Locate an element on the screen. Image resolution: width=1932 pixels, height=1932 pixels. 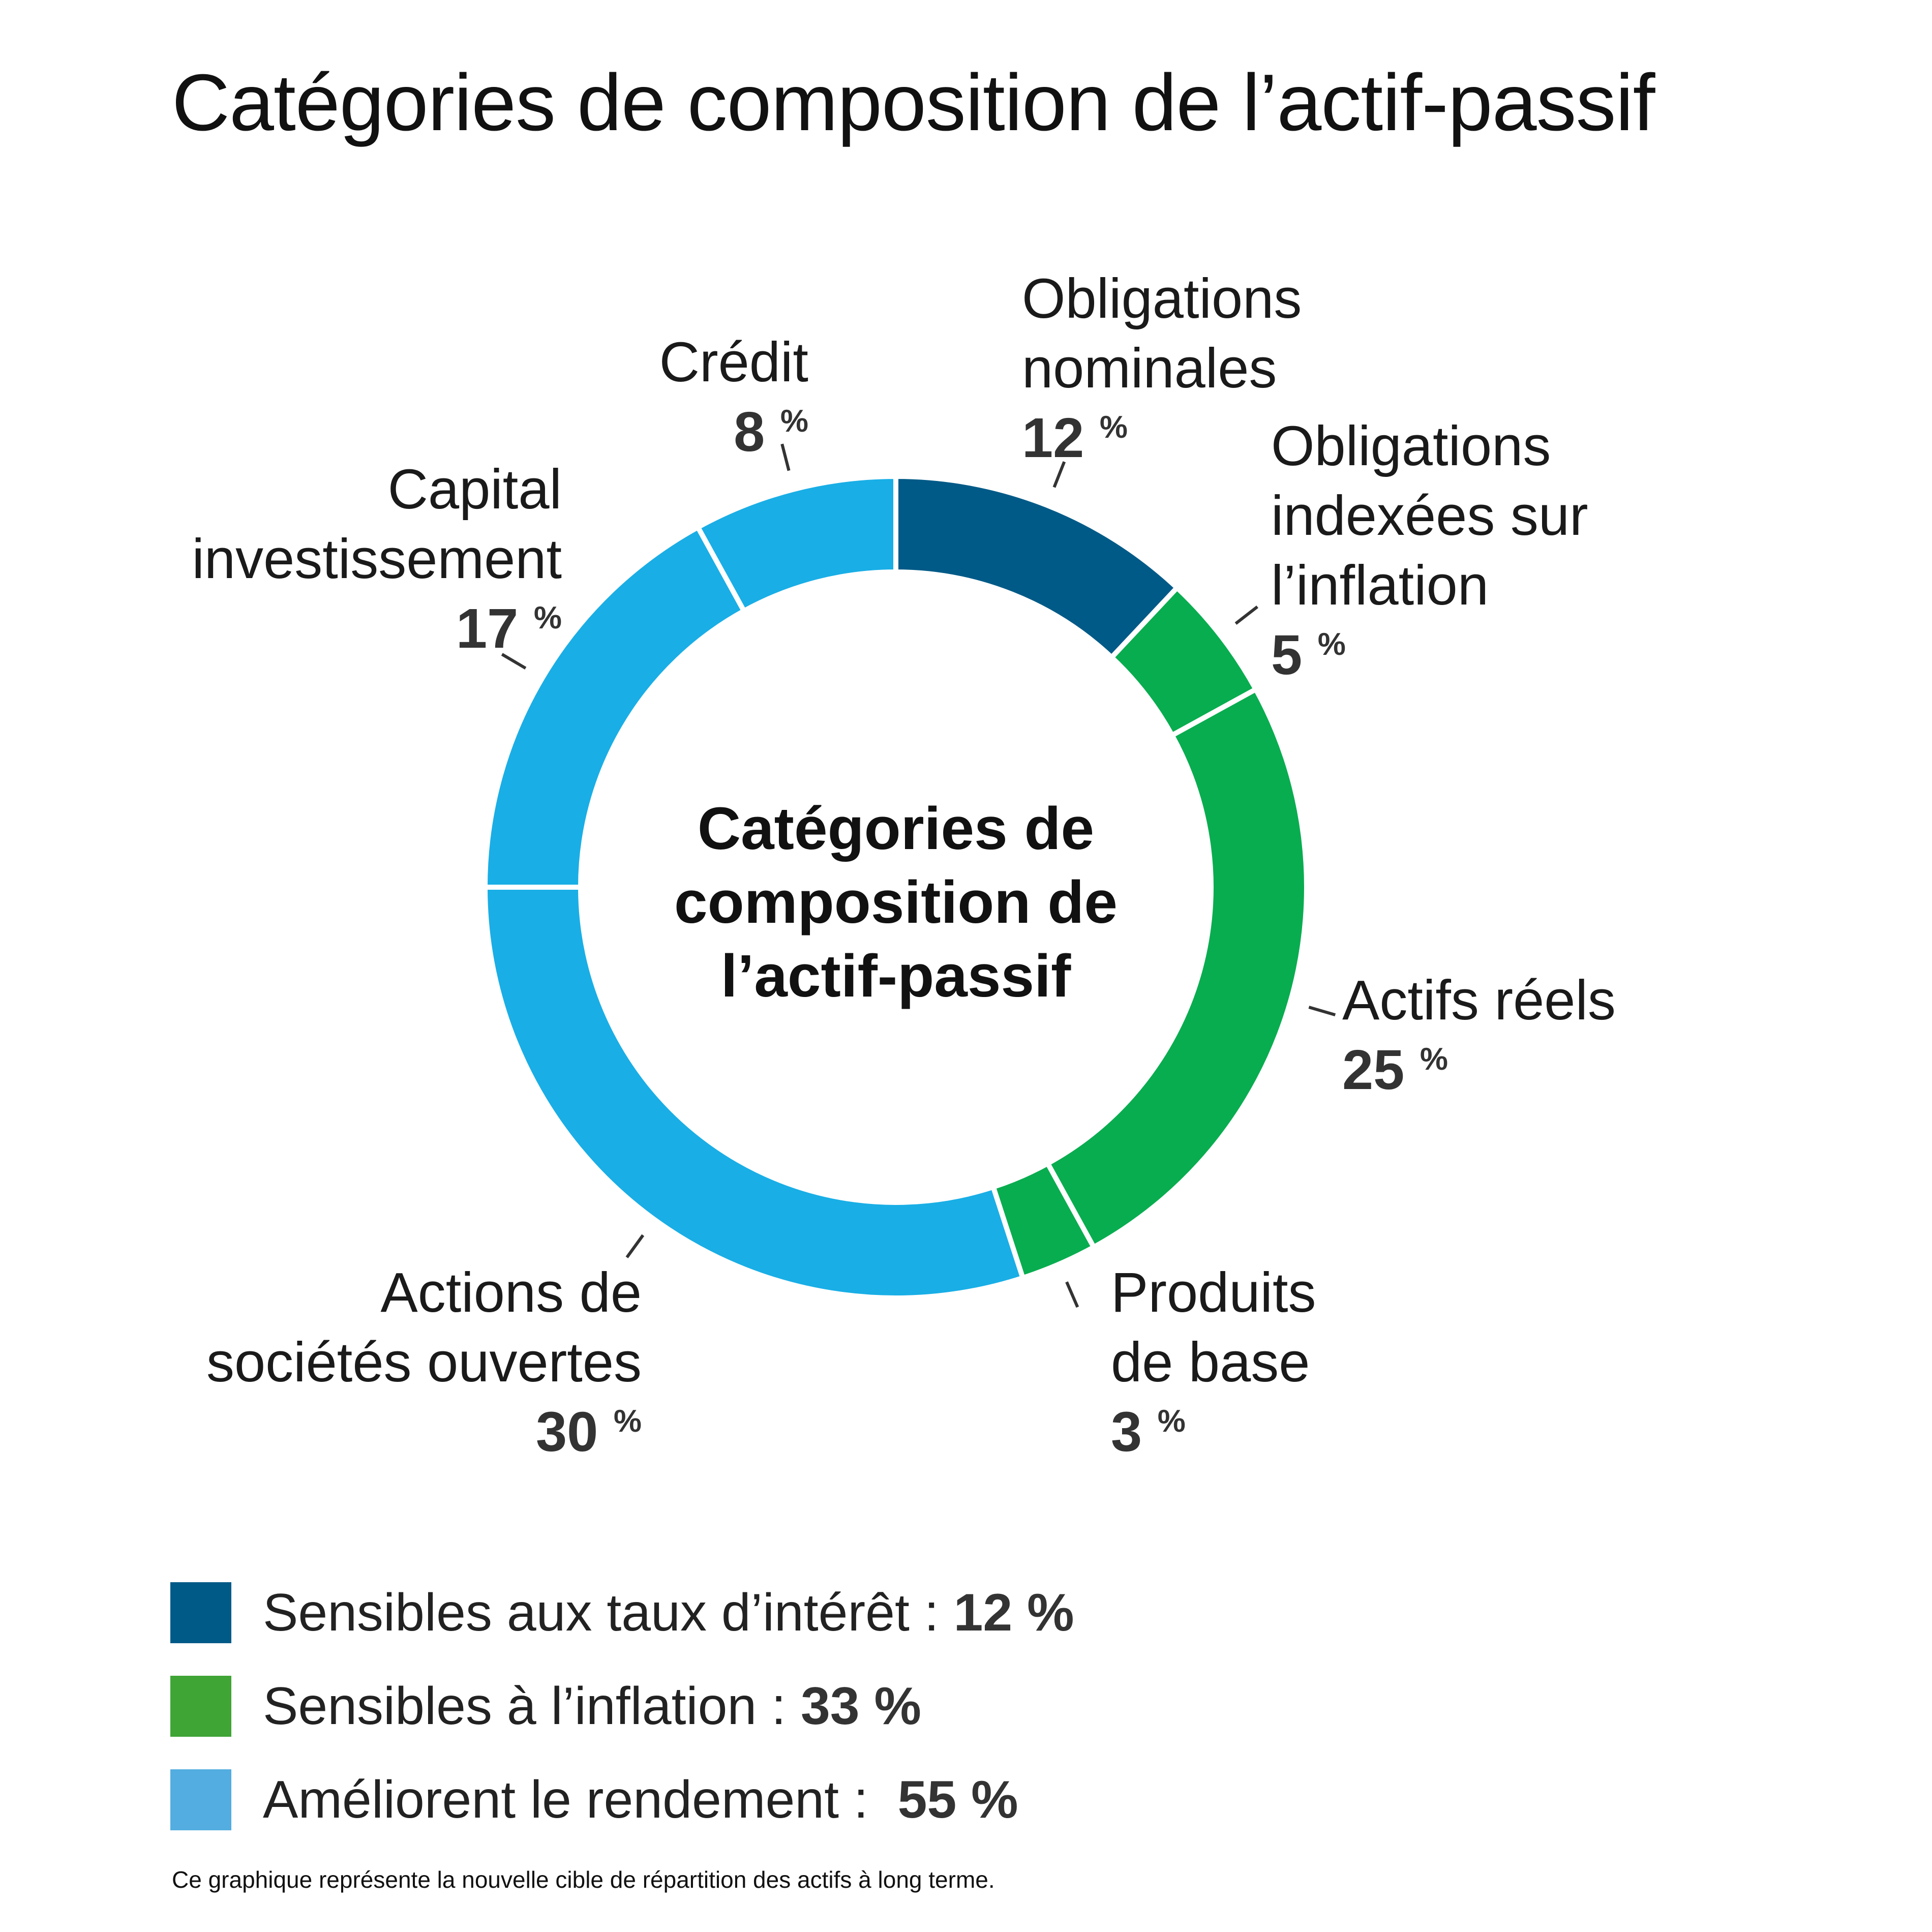
slice-actifs-reels is located at coordinates (1177, 968).